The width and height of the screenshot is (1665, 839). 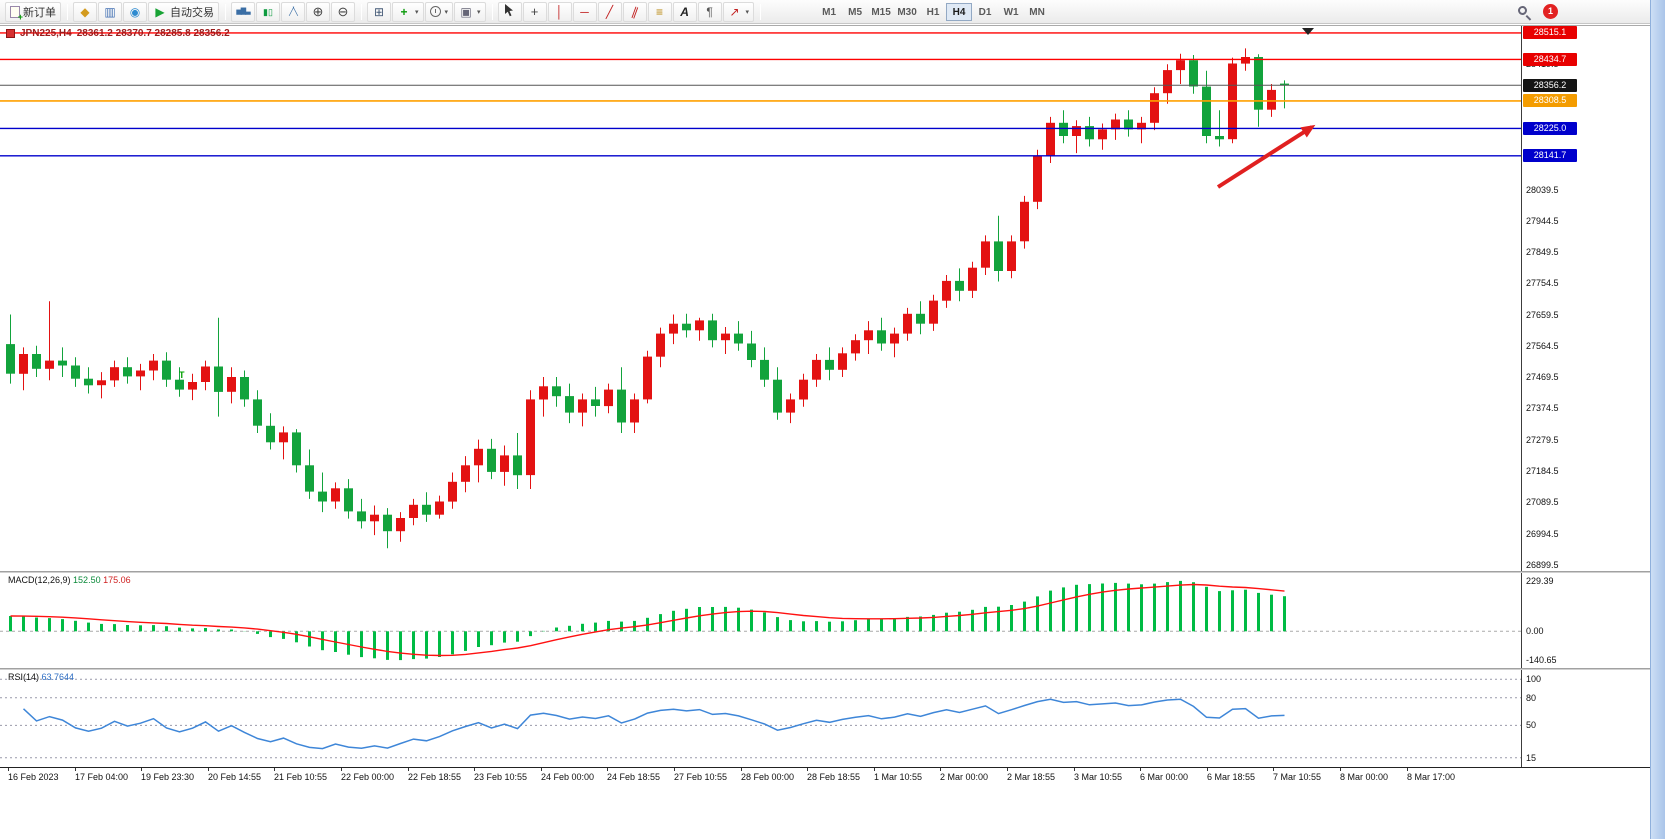 What do you see at coordinates (559, 11) in the screenshot?
I see `vertical-line-tool-button: │` at bounding box center [559, 11].